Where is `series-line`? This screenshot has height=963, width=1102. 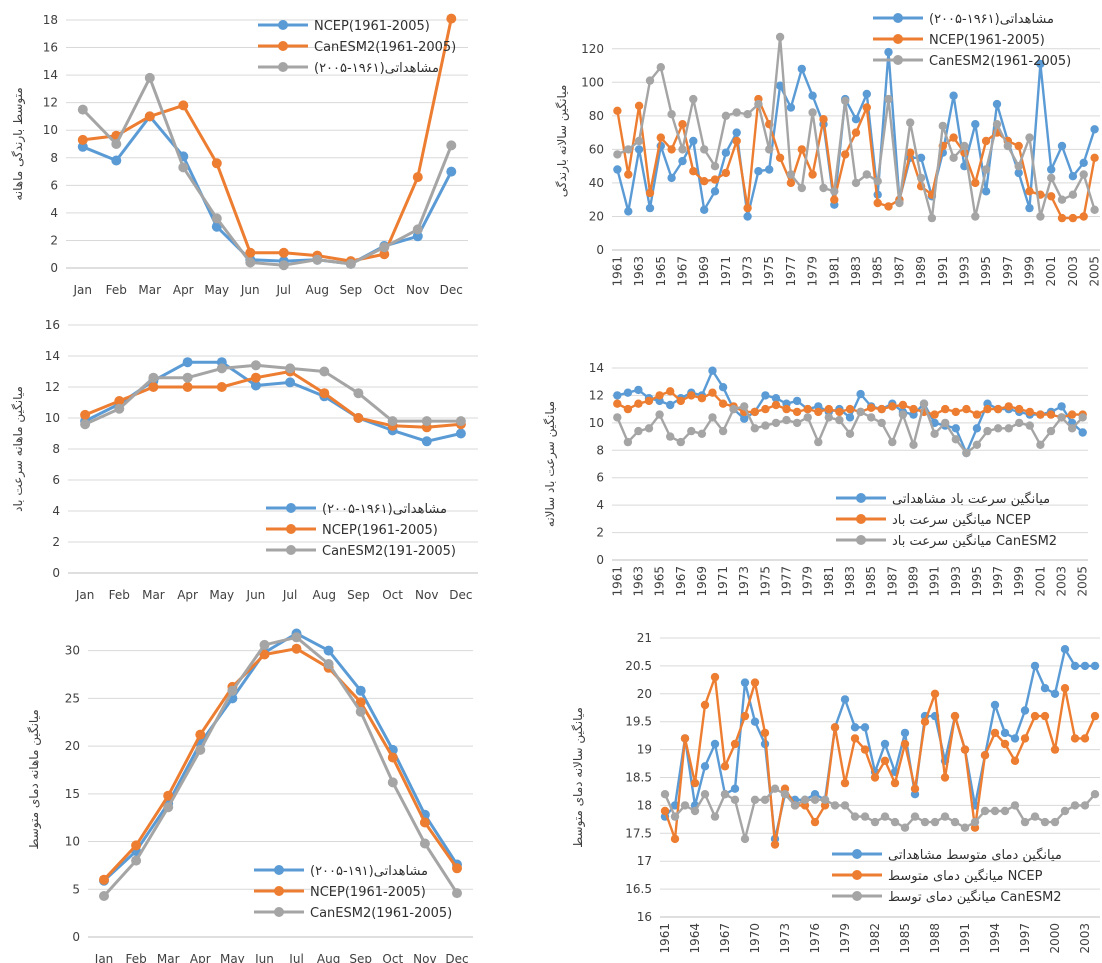
series-line is located at coordinates (267, 171).